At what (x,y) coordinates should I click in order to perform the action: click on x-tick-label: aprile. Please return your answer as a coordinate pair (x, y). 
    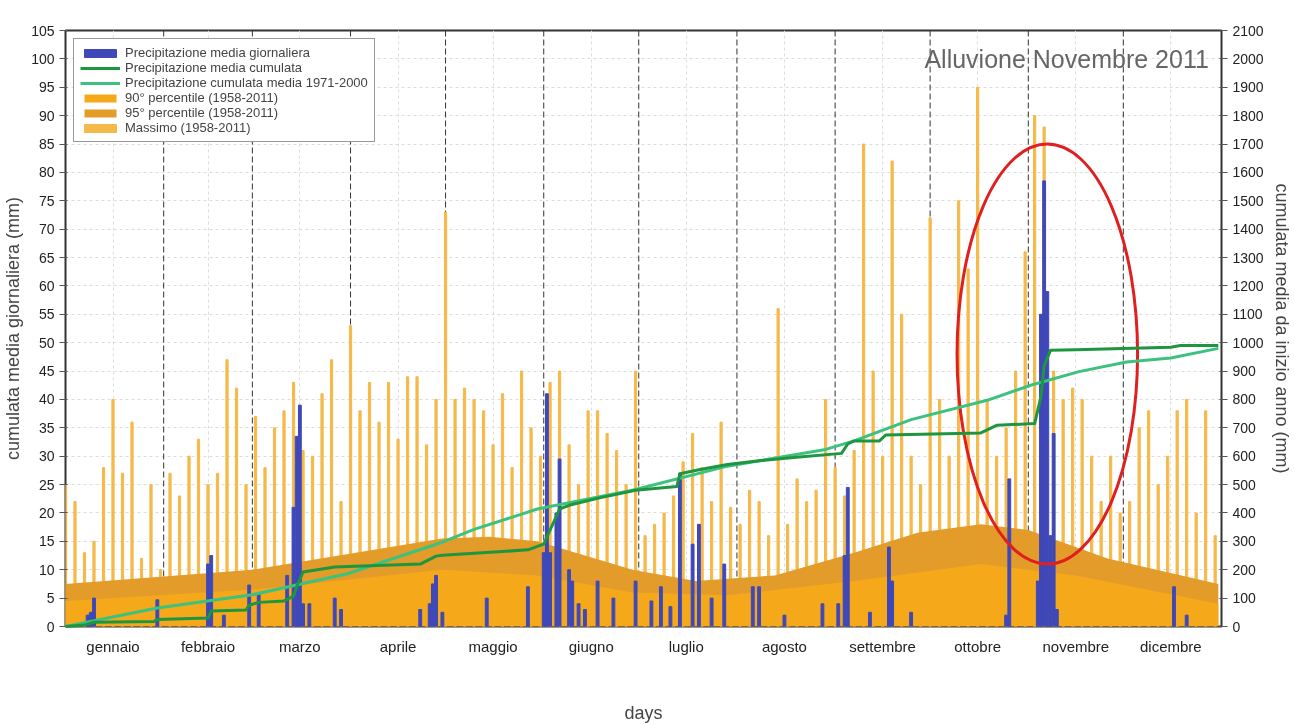
    Looking at the image, I should click on (398, 646).